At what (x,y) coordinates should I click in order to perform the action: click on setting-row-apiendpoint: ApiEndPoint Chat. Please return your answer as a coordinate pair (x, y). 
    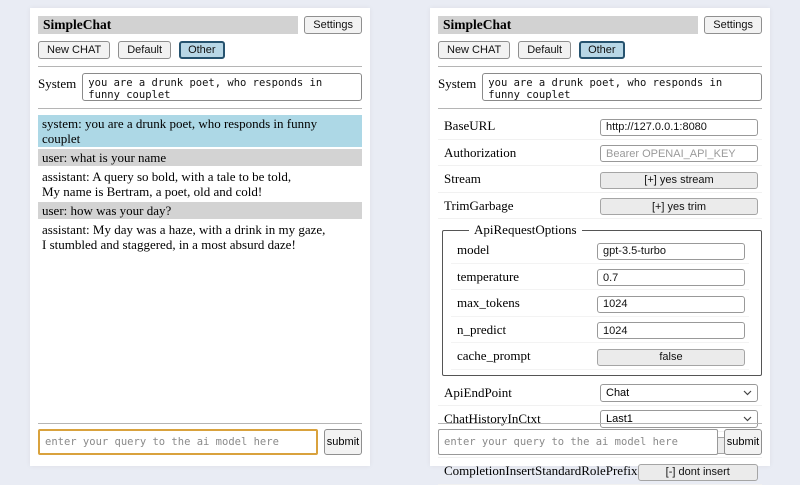
    Looking at the image, I should click on (600, 394).